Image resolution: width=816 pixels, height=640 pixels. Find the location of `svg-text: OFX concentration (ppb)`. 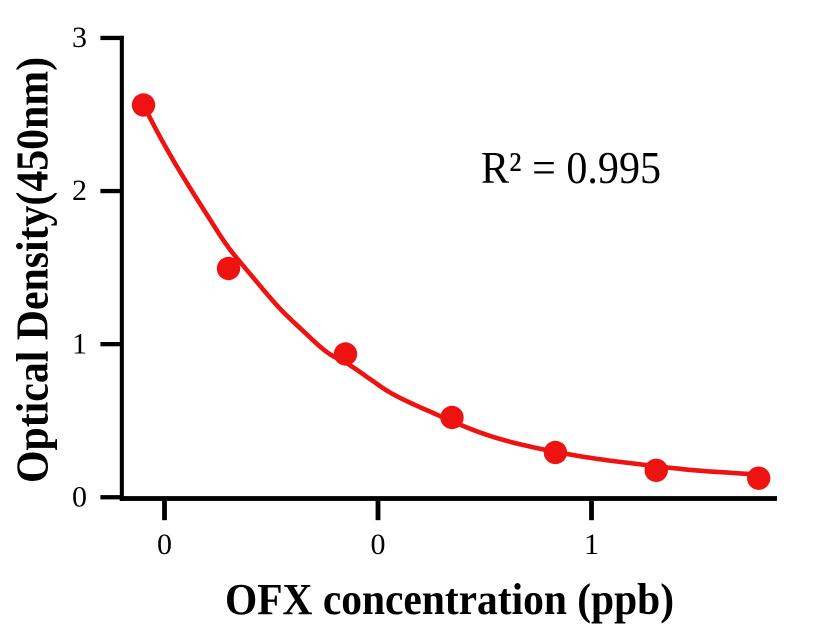

svg-text: OFX concentration (ppb) is located at coordinates (449, 599).